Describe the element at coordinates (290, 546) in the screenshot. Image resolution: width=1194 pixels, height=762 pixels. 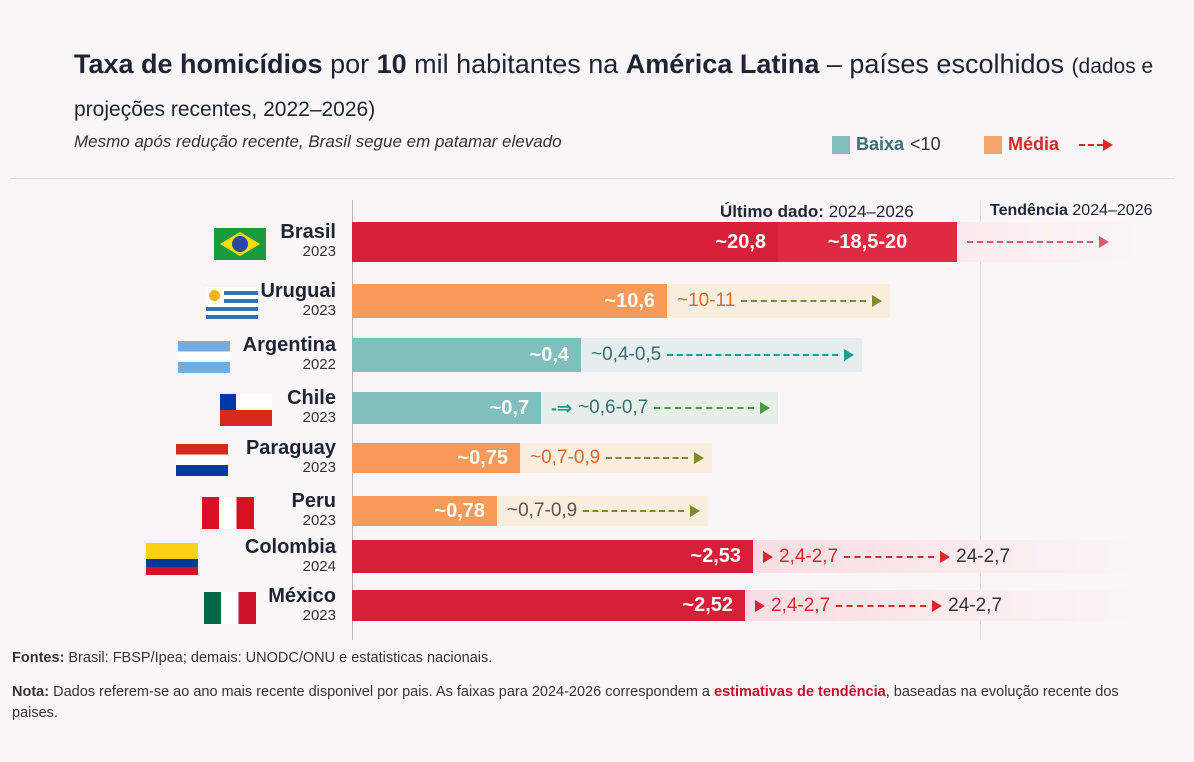
I see `country-name: Colombia` at that location.